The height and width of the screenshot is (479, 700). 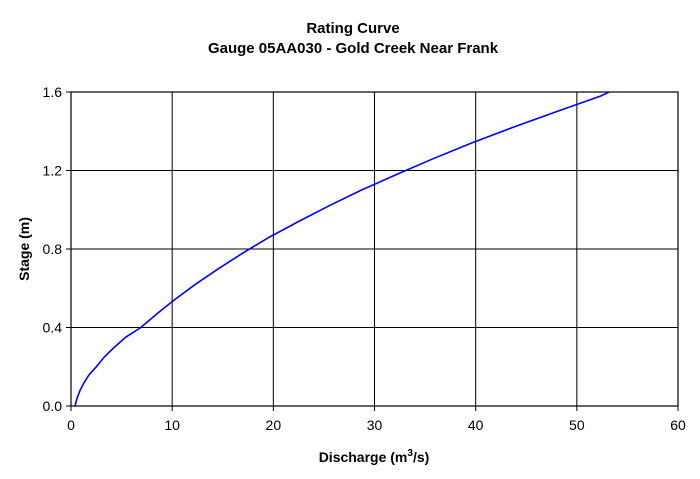 I want to click on x-axis-ticks: 0 10 20 30 40 50 60, so click(x=376, y=419).